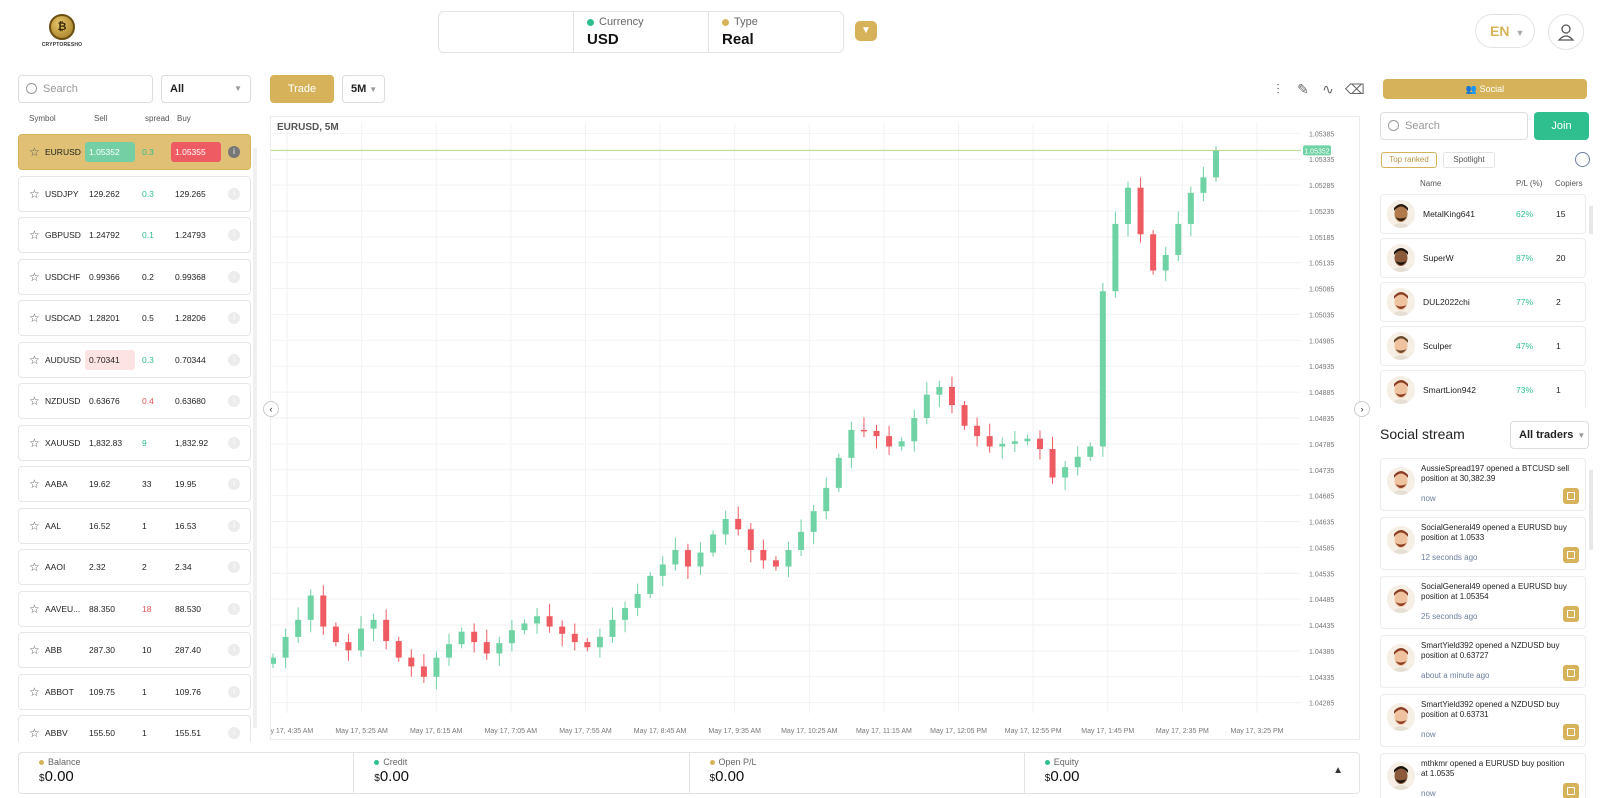 Image resolution: width=1600 pixels, height=798 pixels. I want to click on sell-price: 1.28201, so click(104, 318).